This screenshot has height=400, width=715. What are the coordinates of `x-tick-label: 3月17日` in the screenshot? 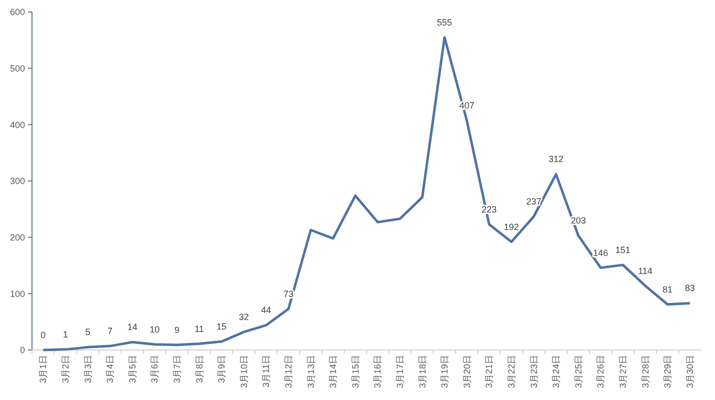 It's located at (399, 371).